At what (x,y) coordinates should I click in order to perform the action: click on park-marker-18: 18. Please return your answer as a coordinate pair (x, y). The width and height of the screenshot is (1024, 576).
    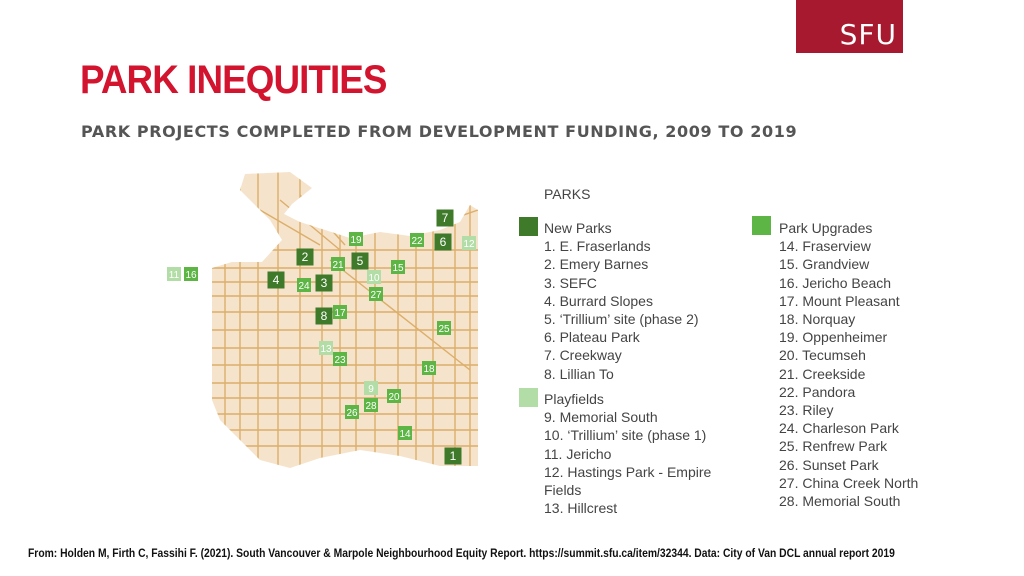
    Looking at the image, I should click on (429, 368).